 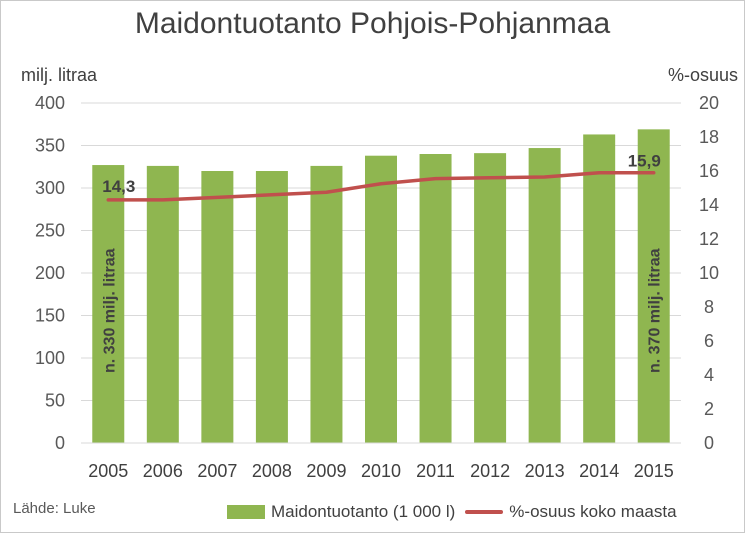 I want to click on bar-2006, so click(x=162, y=304).